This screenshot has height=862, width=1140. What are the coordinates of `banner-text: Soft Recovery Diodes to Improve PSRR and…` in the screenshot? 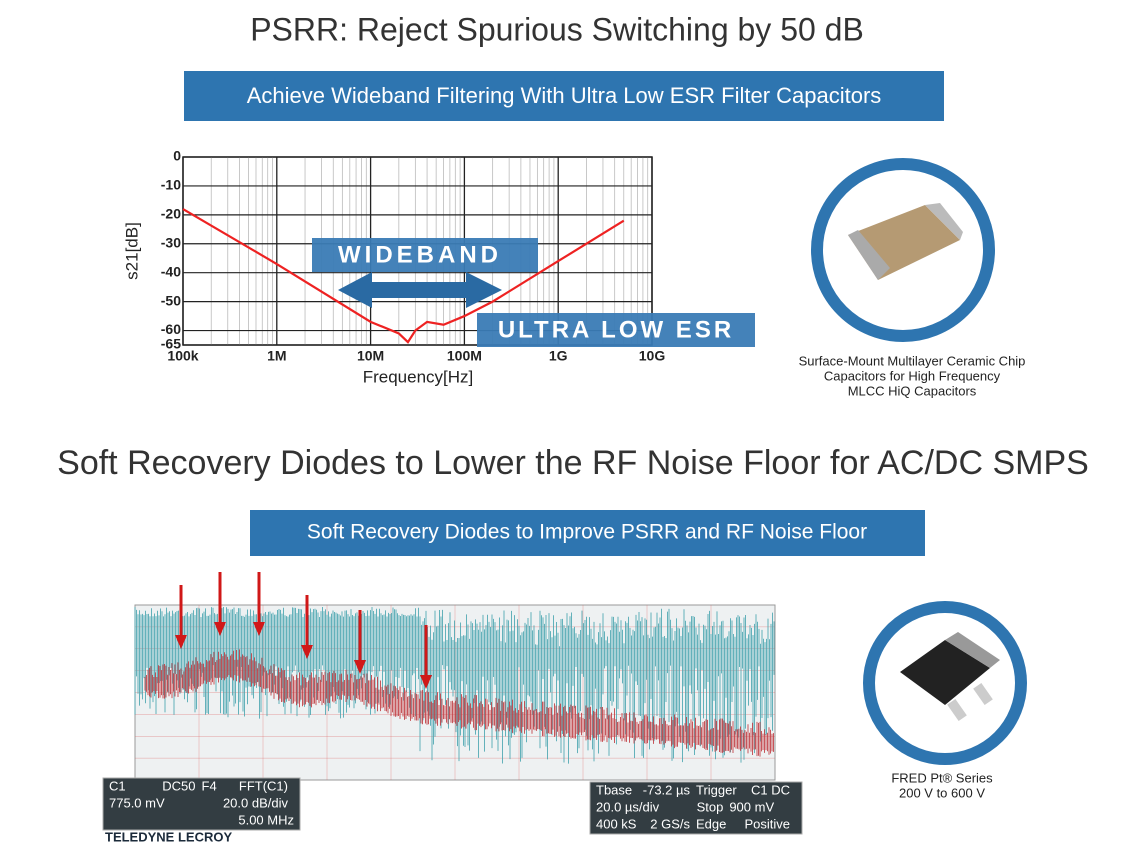 It's located at (587, 532).